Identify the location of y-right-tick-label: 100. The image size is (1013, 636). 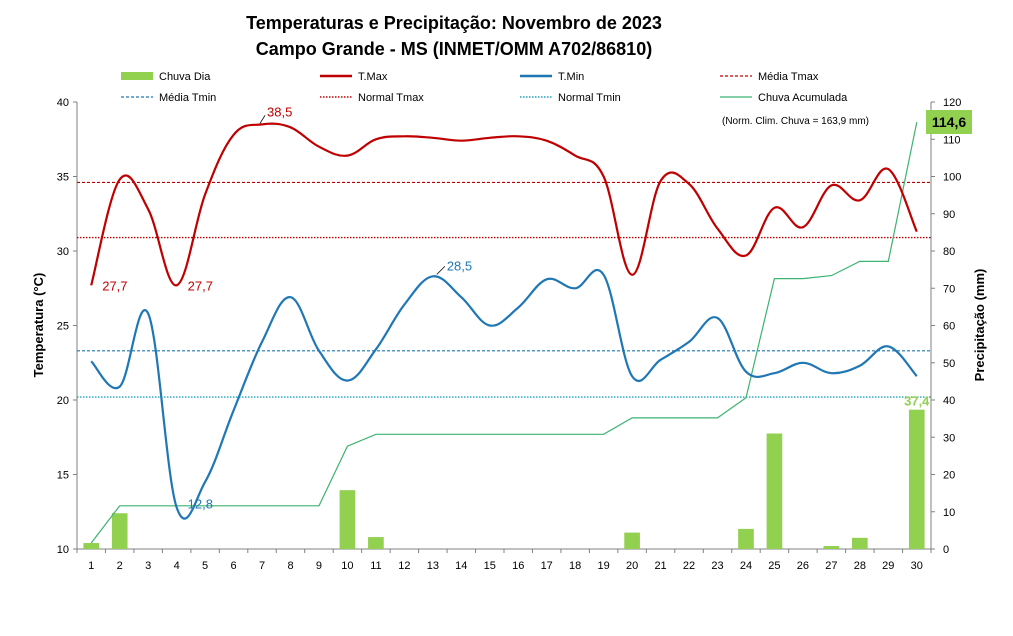
(952, 178).